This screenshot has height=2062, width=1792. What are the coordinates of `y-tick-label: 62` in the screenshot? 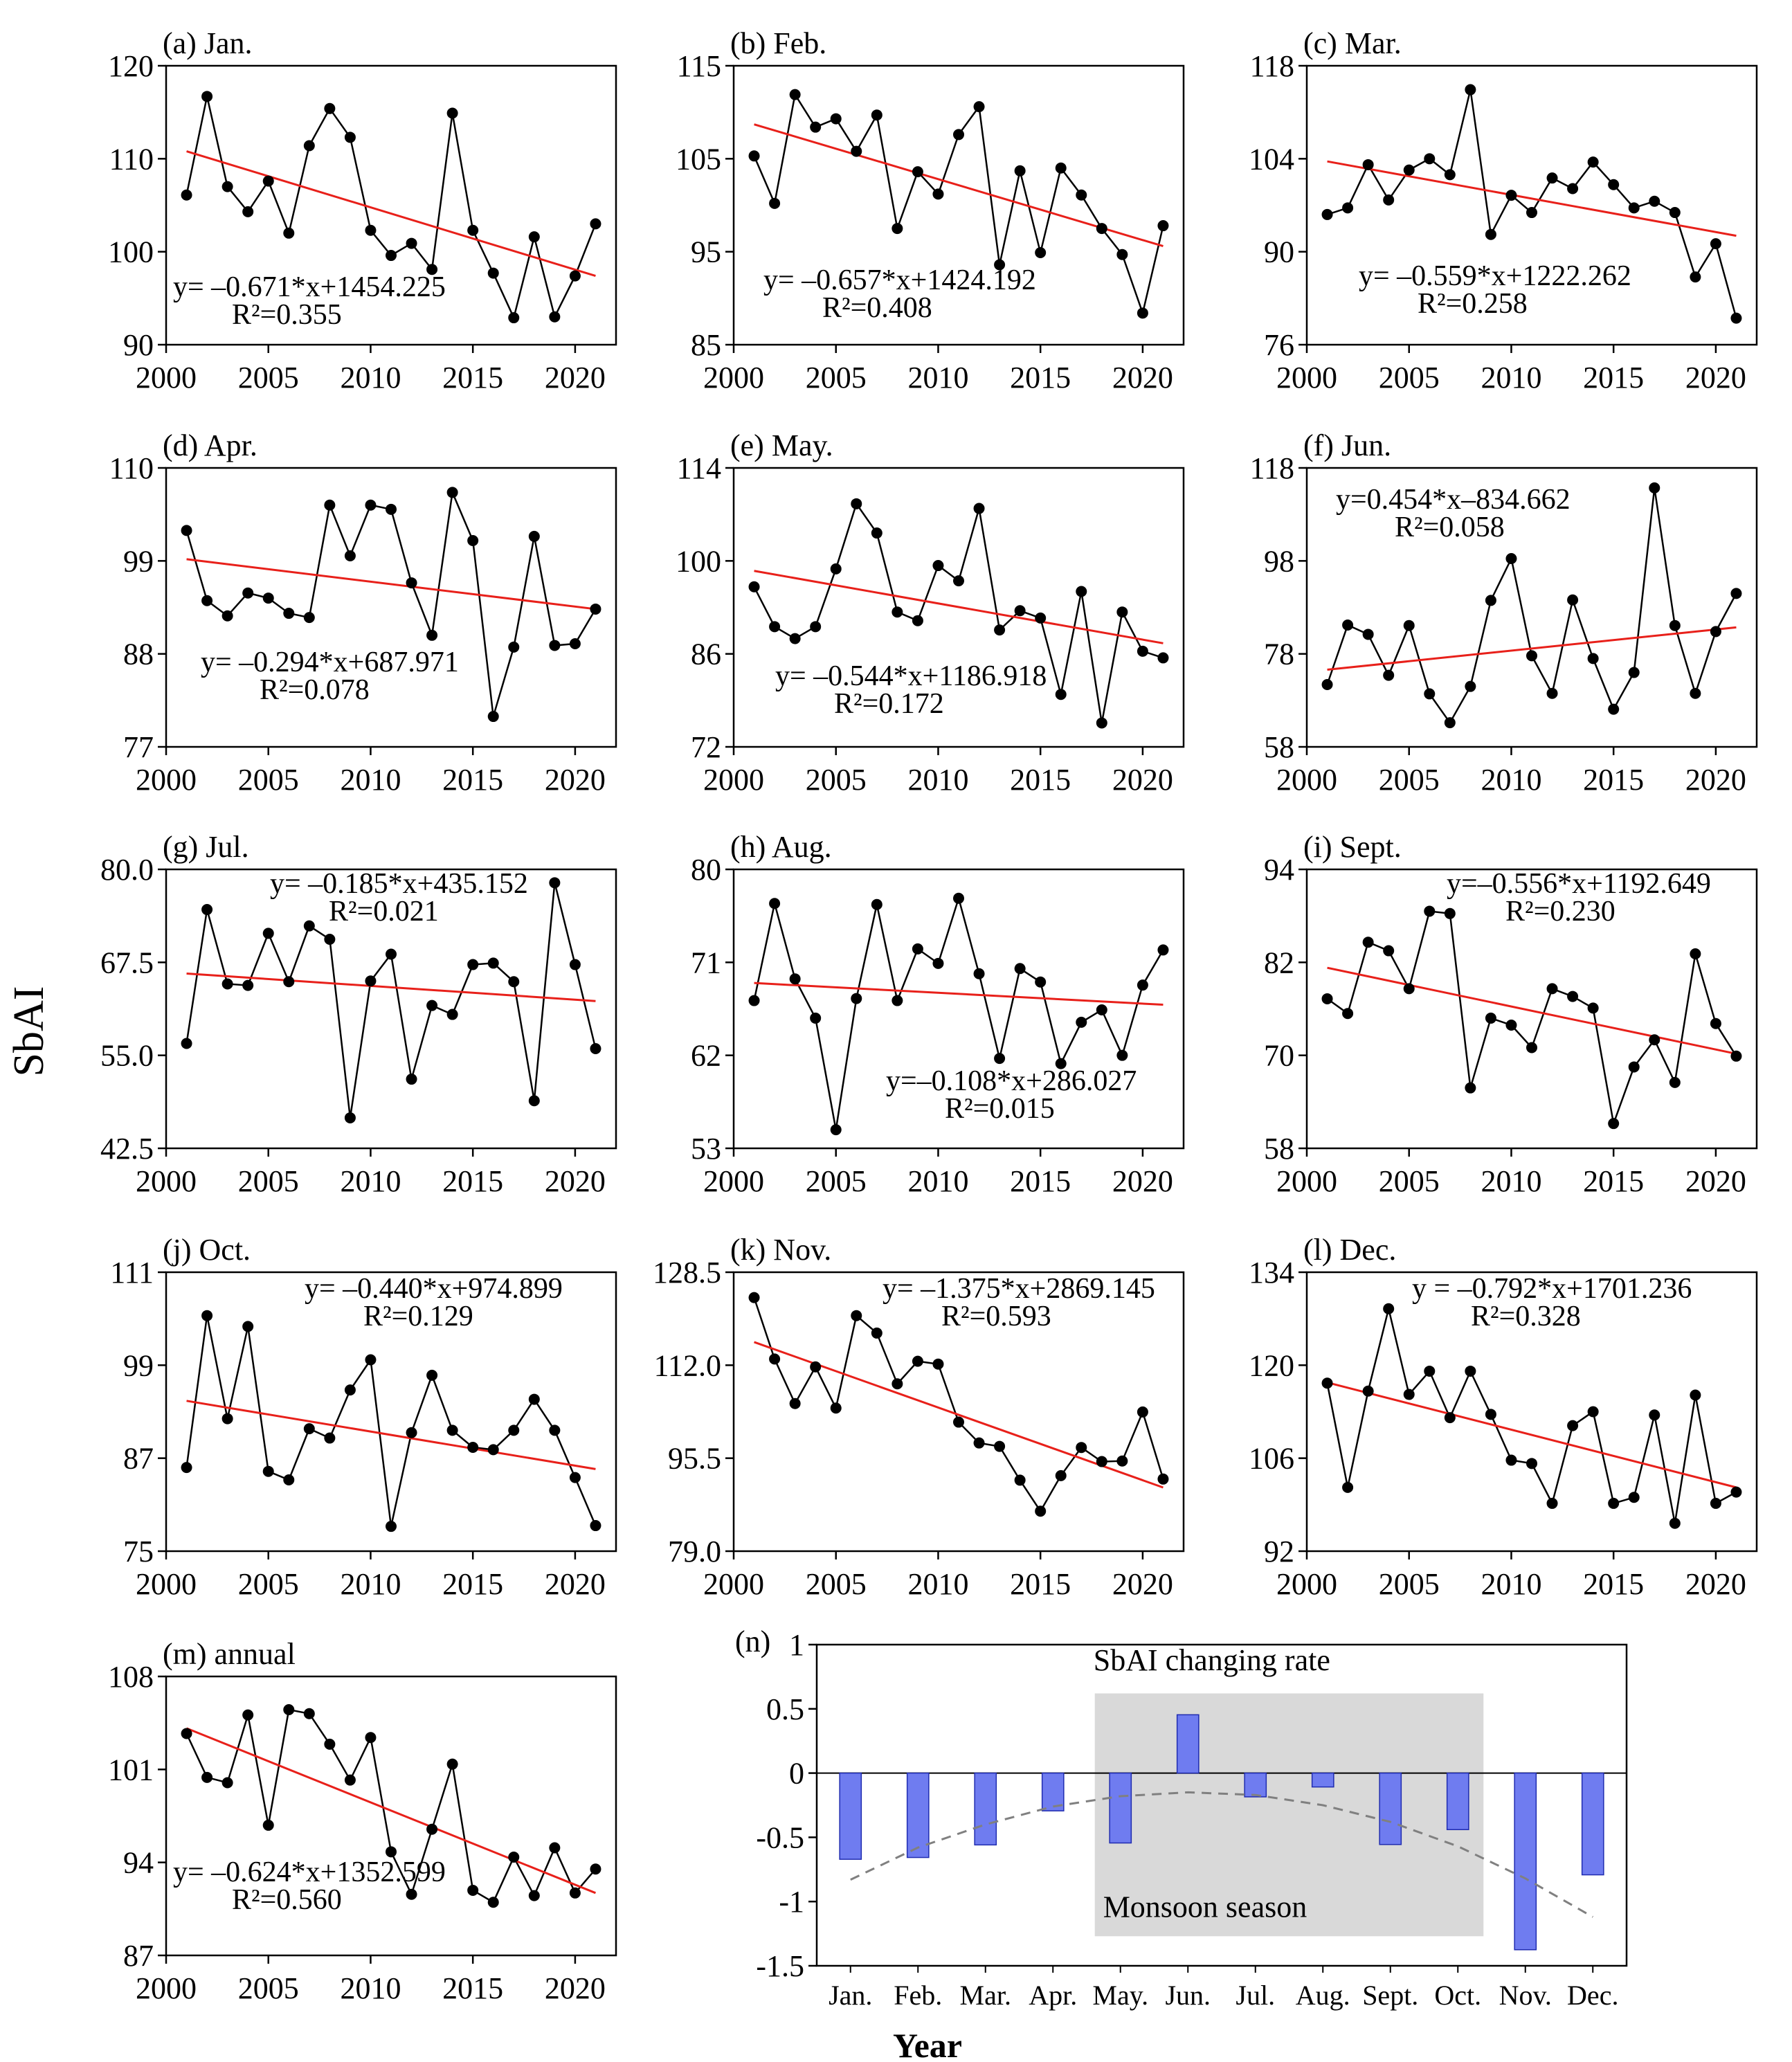 It's located at (706, 1056).